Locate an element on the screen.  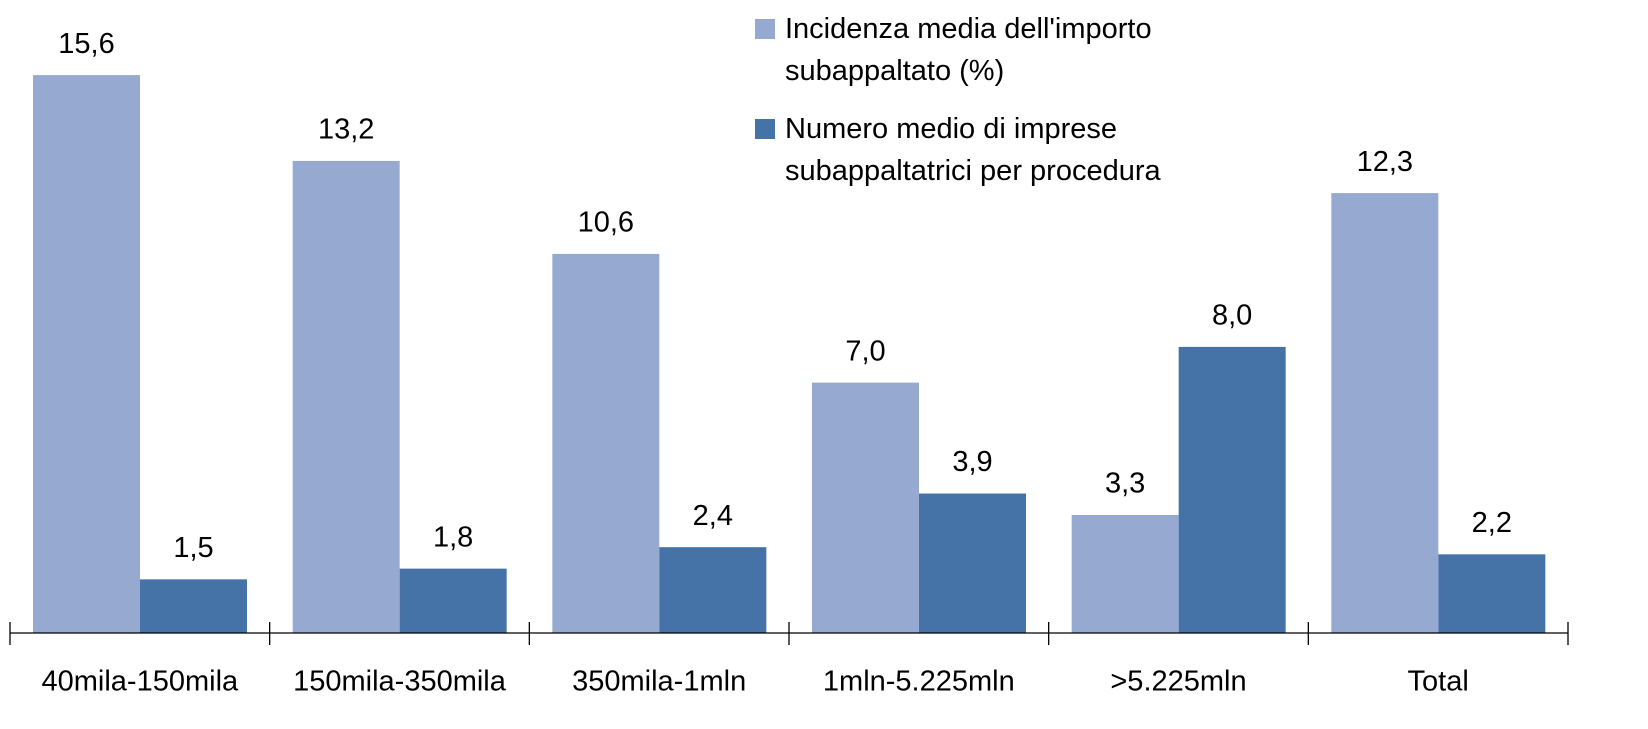
data-label: 2,4 is located at coordinates (713, 516).